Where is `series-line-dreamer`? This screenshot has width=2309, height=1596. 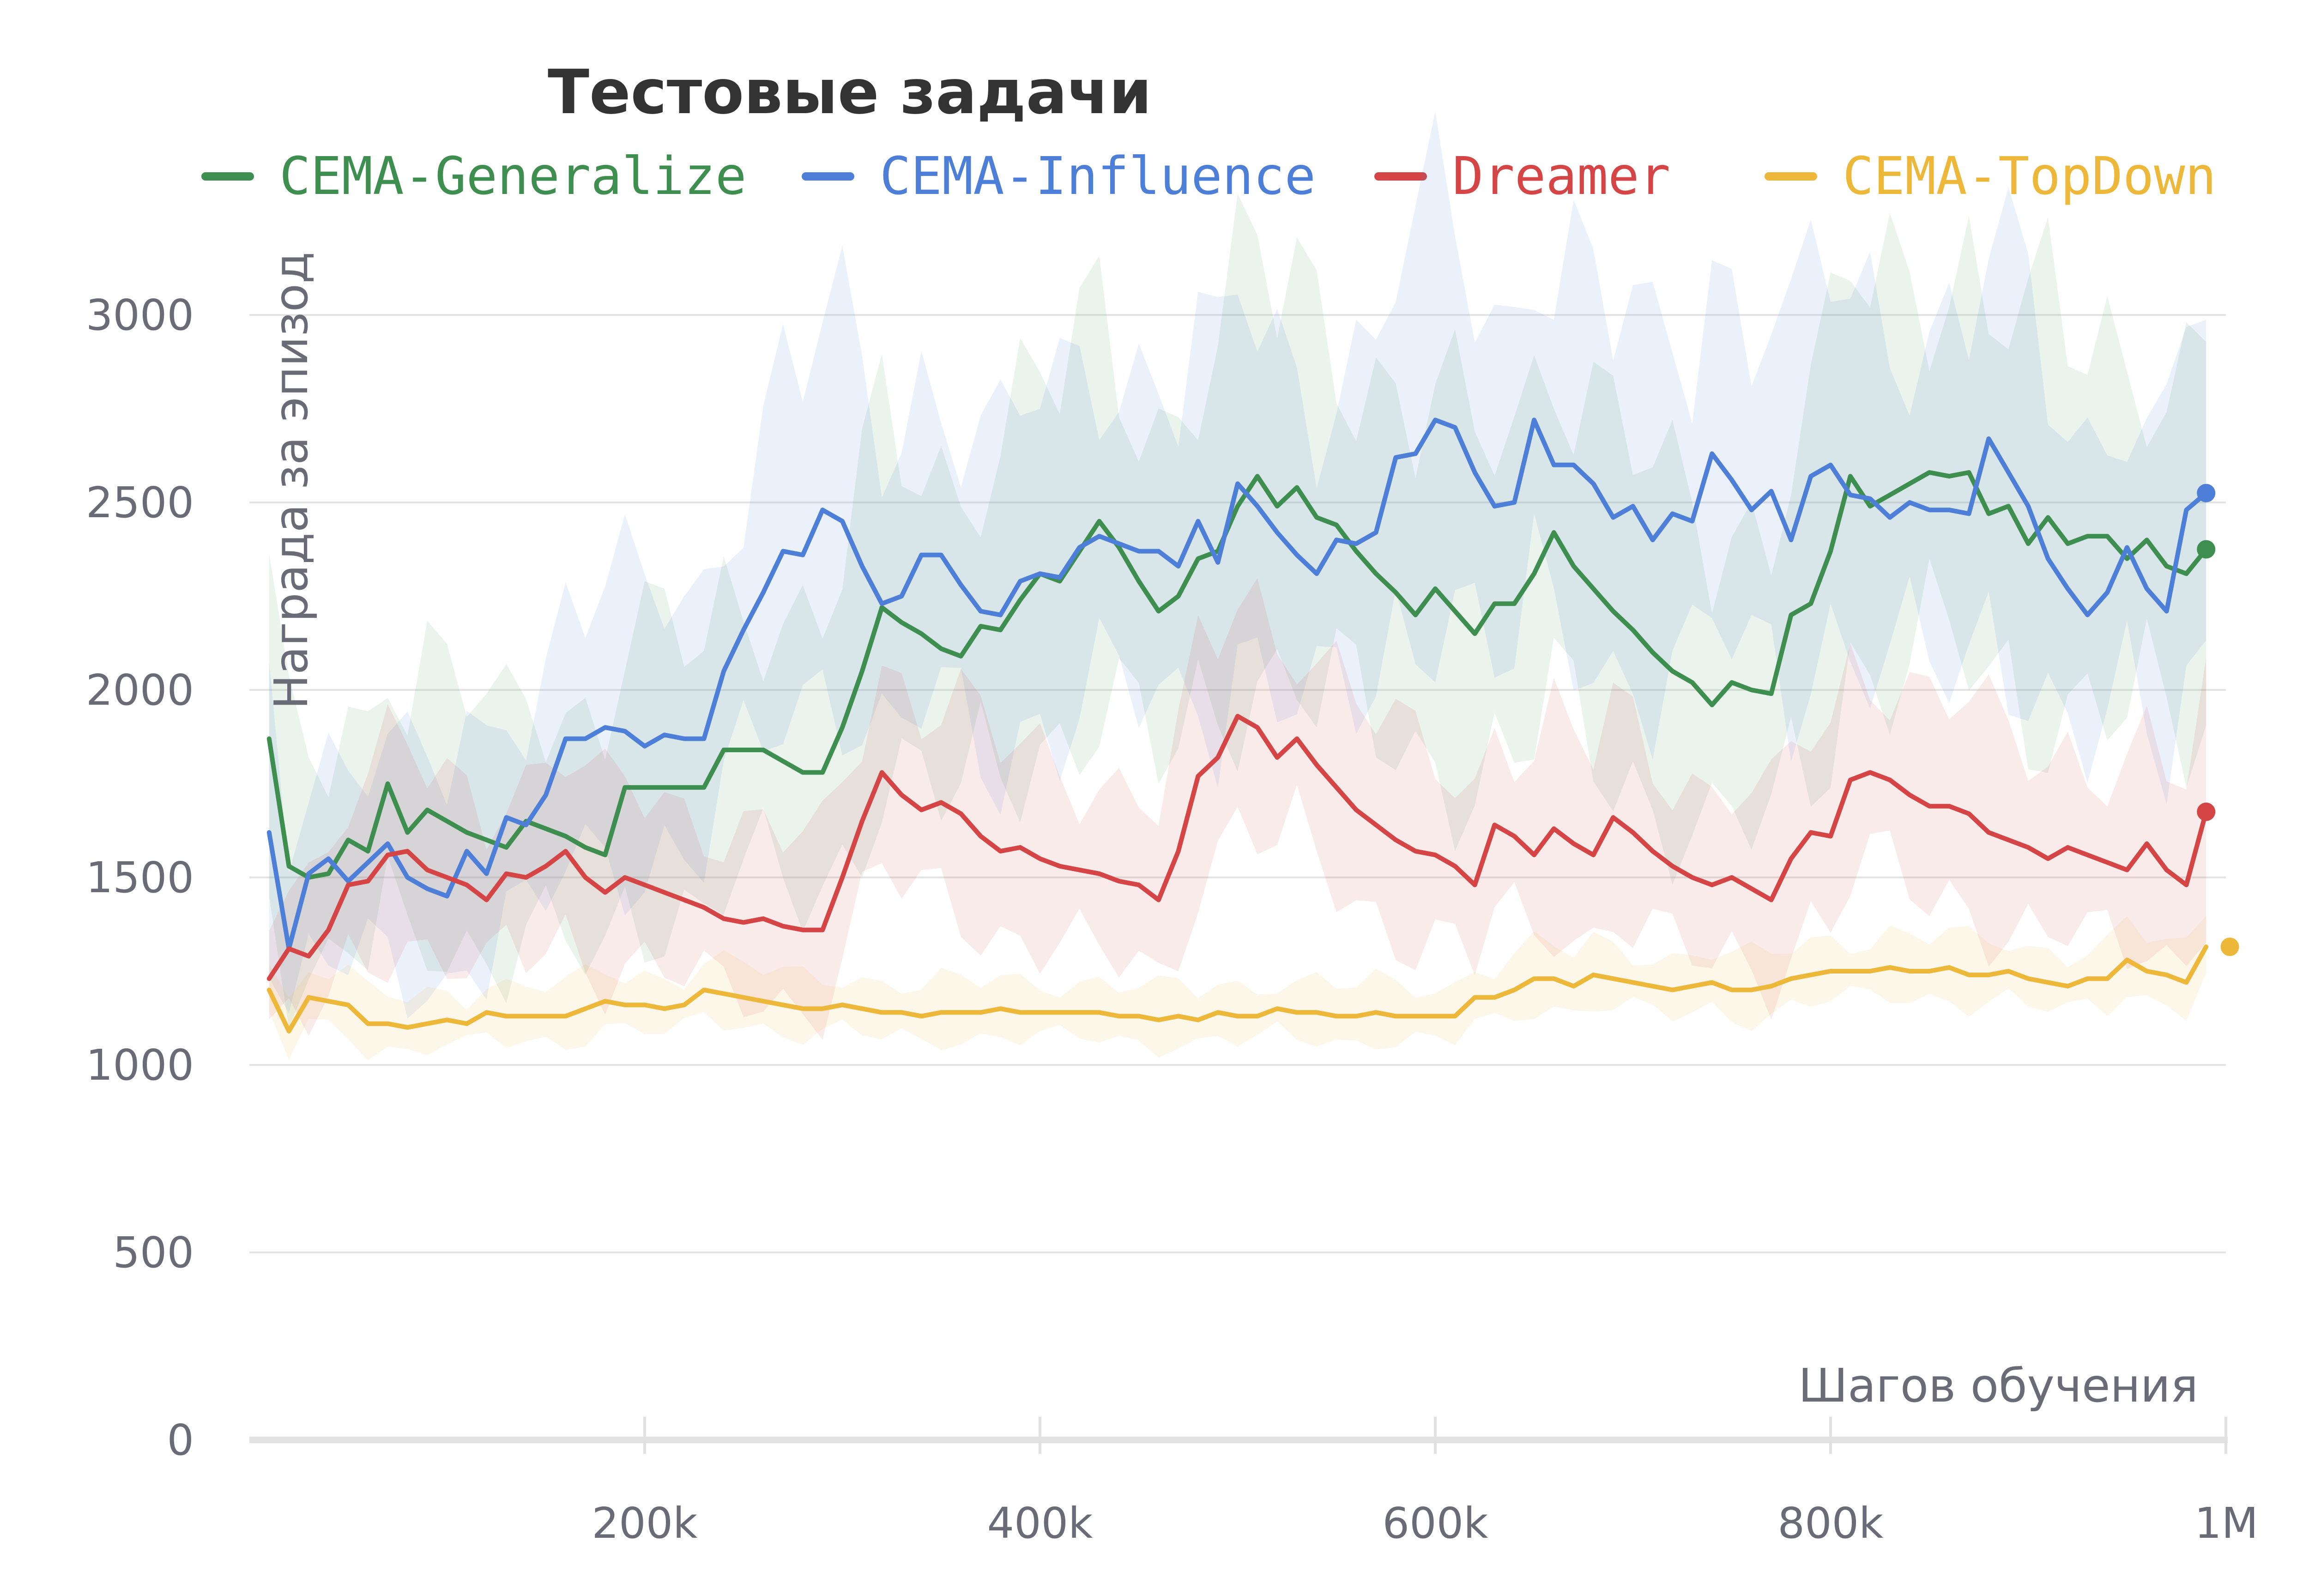 series-line-dreamer is located at coordinates (1237, 847).